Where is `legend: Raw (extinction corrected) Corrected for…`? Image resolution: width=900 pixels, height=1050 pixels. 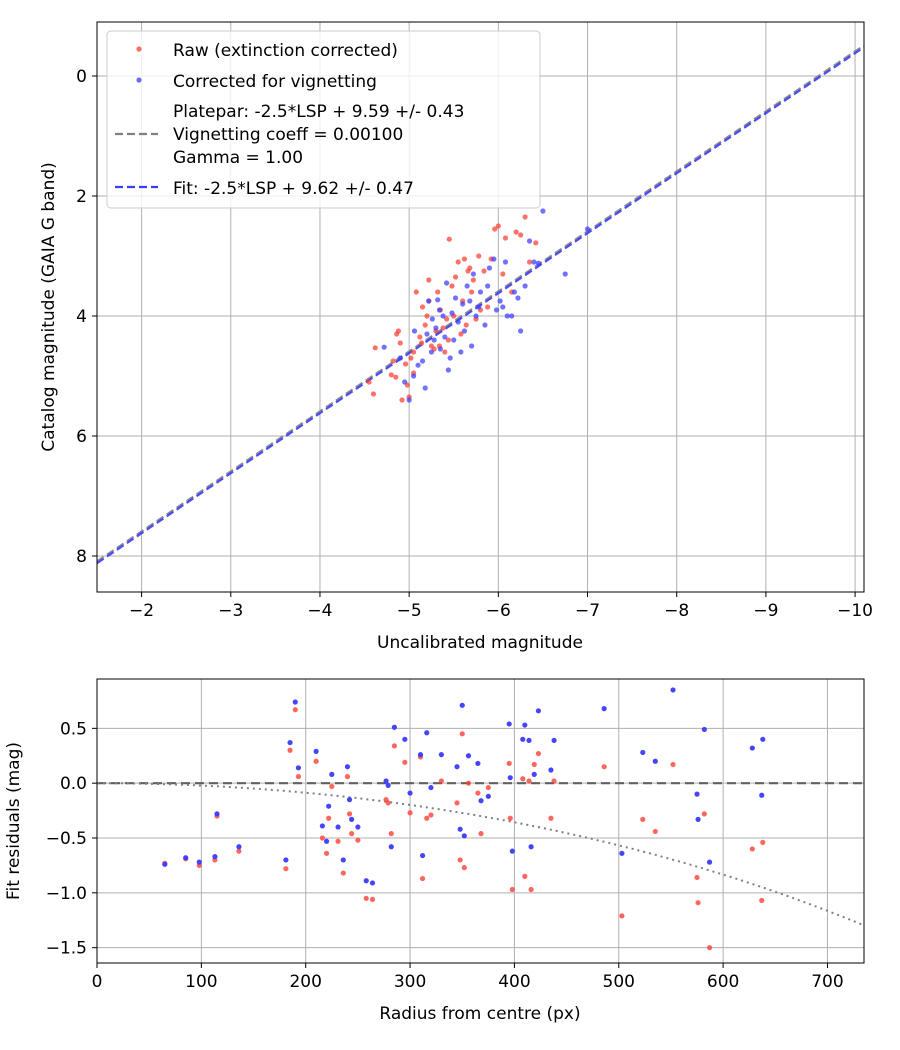 legend: Raw (extinction corrected) Corrected for… is located at coordinates (323, 119).